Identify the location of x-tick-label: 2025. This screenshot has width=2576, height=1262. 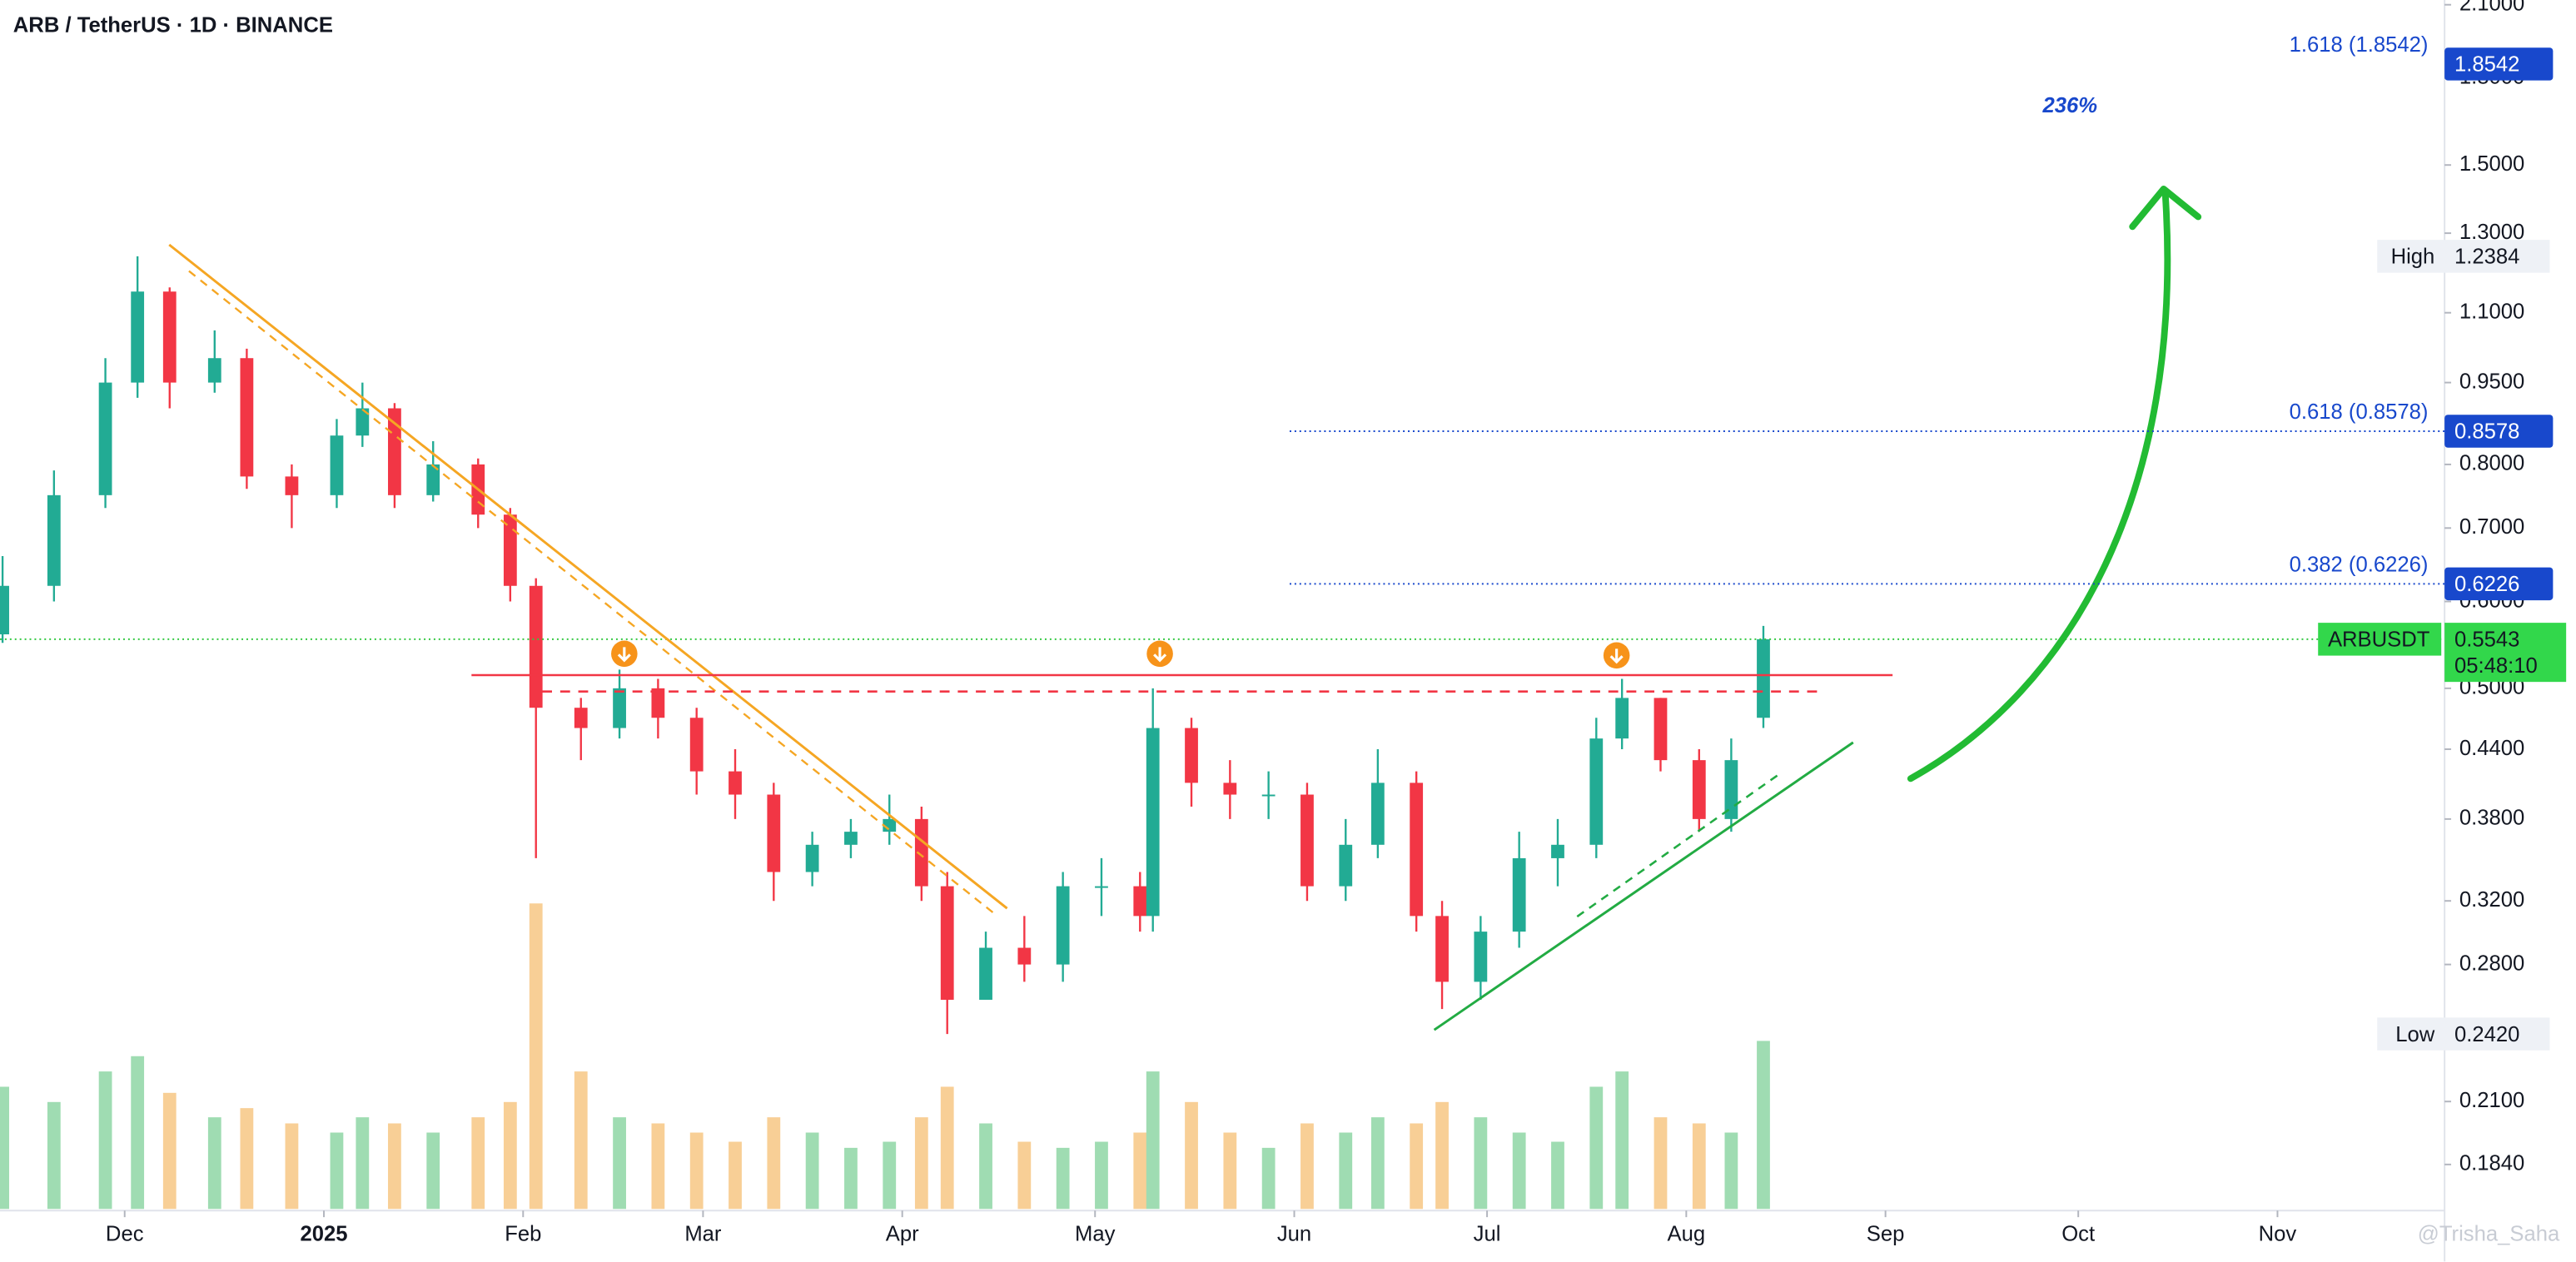
(323, 1235).